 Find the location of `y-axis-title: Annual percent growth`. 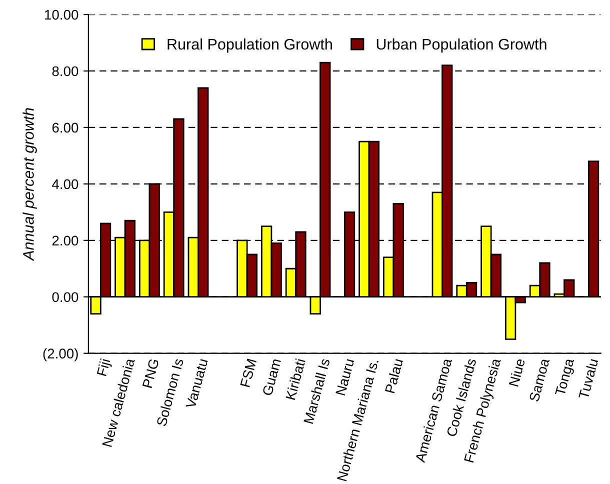

y-axis-title: Annual percent growth is located at coordinates (29, 185).